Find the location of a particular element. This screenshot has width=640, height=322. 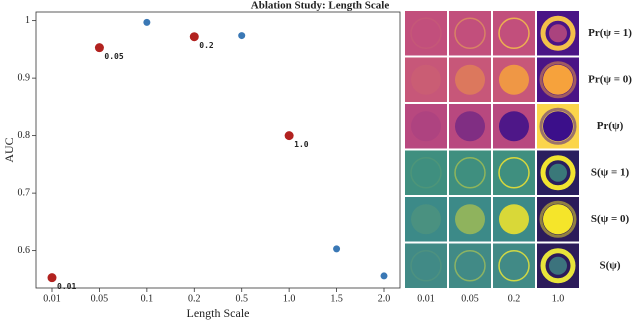

point-label: 1.0 is located at coordinates (301, 144).